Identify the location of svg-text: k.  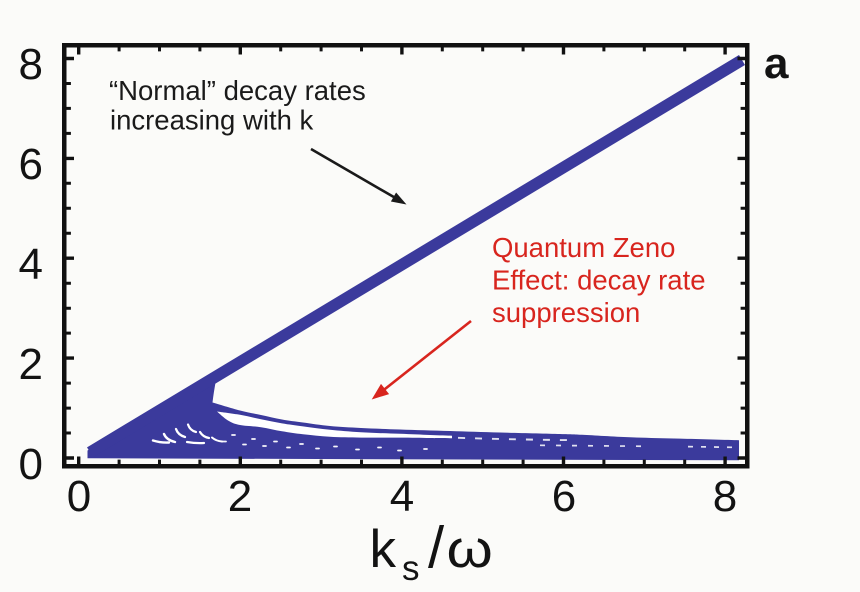
(383, 549).